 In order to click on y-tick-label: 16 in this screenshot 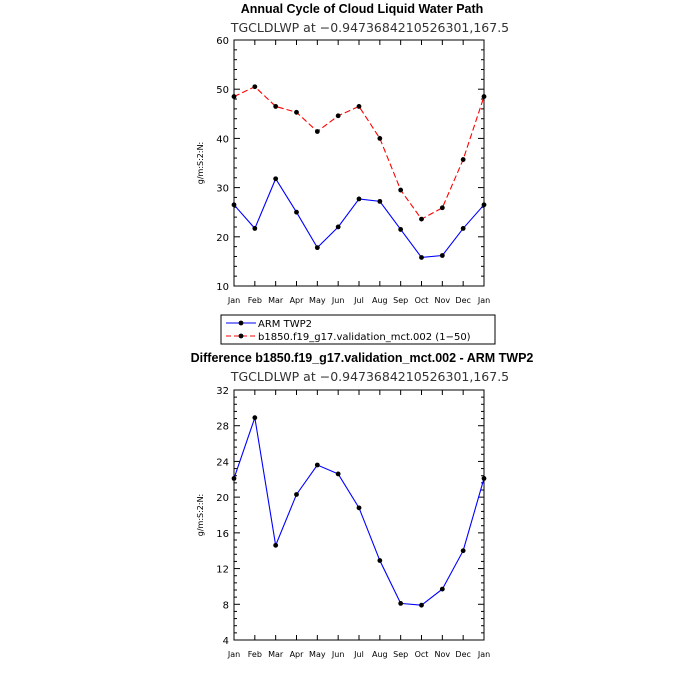, I will do `click(222, 534)`.